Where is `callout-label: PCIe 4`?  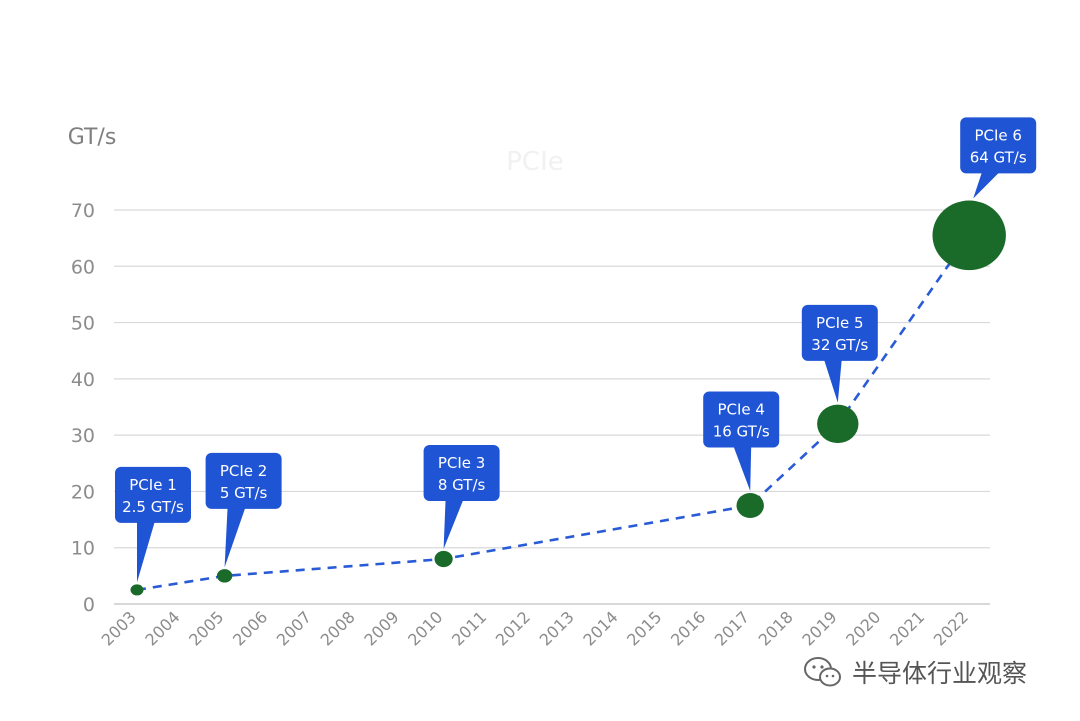 callout-label: PCIe 4 is located at coordinates (740, 410).